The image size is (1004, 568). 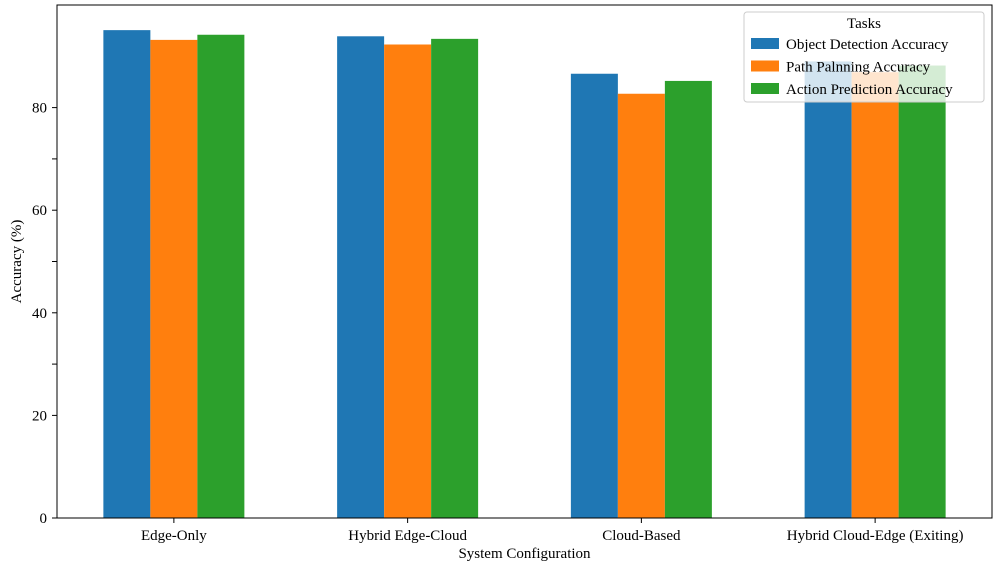 I want to click on y-tick-label: 0, so click(x=44, y=519).